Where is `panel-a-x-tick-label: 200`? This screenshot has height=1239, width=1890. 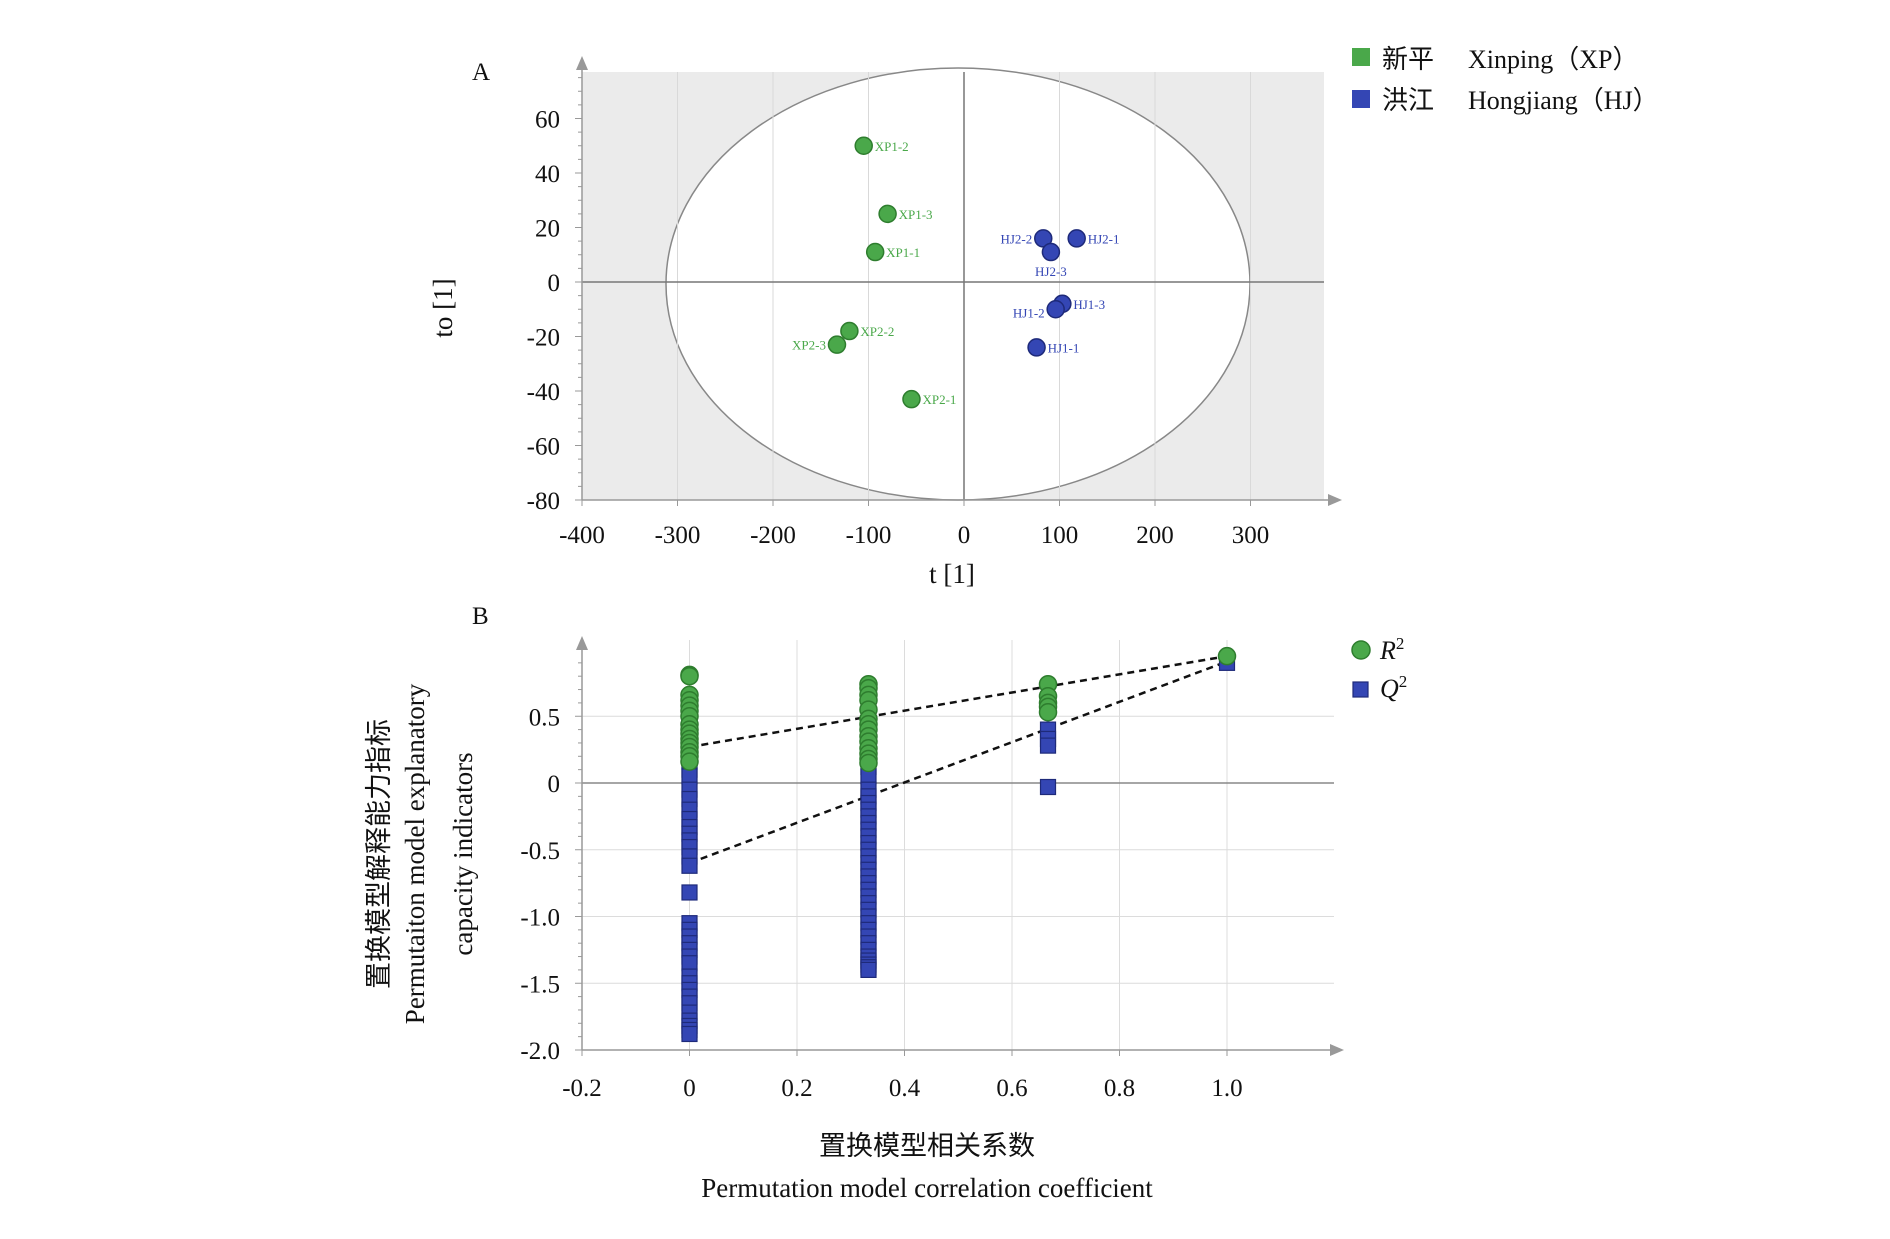 panel-a-x-tick-label: 200 is located at coordinates (1155, 535).